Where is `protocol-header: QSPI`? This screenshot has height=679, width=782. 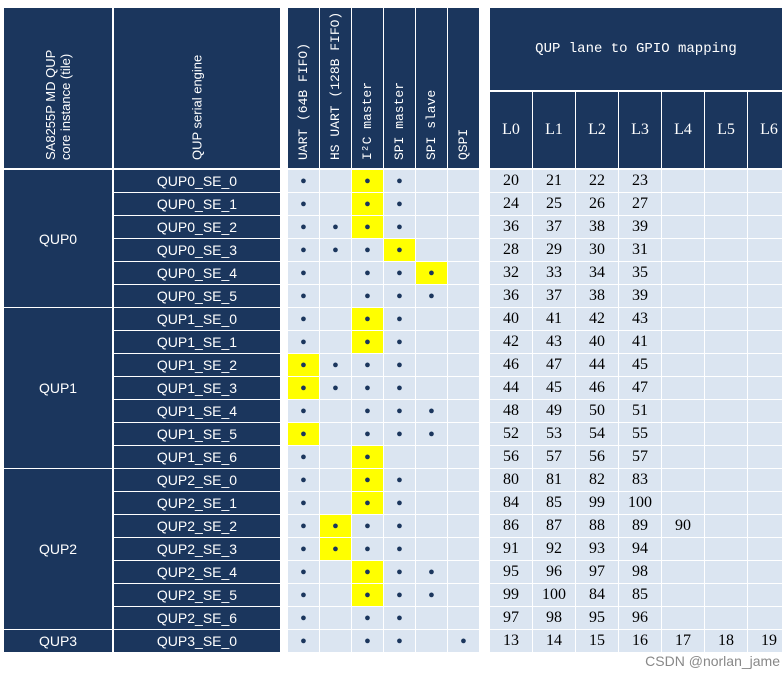
protocol-header: QSPI is located at coordinates (463, 88).